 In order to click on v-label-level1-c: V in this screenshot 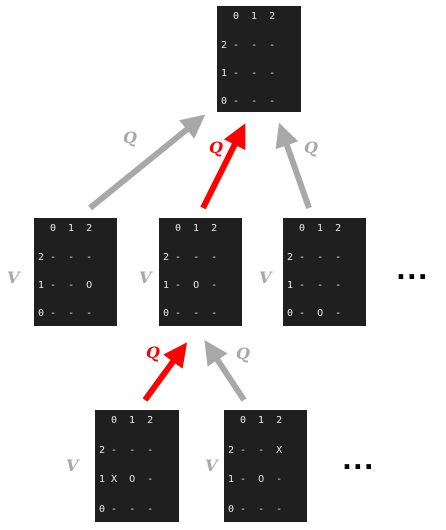, I will do `click(265, 277)`.